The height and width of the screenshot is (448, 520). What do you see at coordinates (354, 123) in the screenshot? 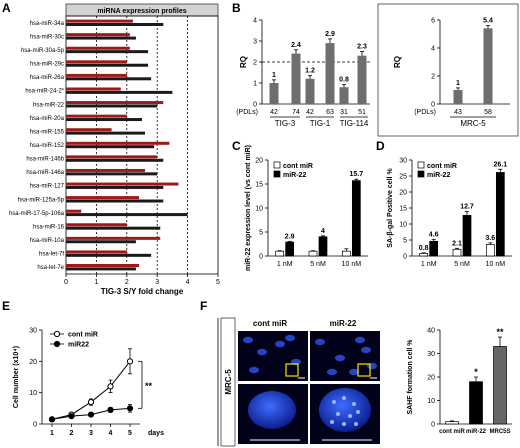
I see `panel-b1-group-label: TIG-114` at bounding box center [354, 123].